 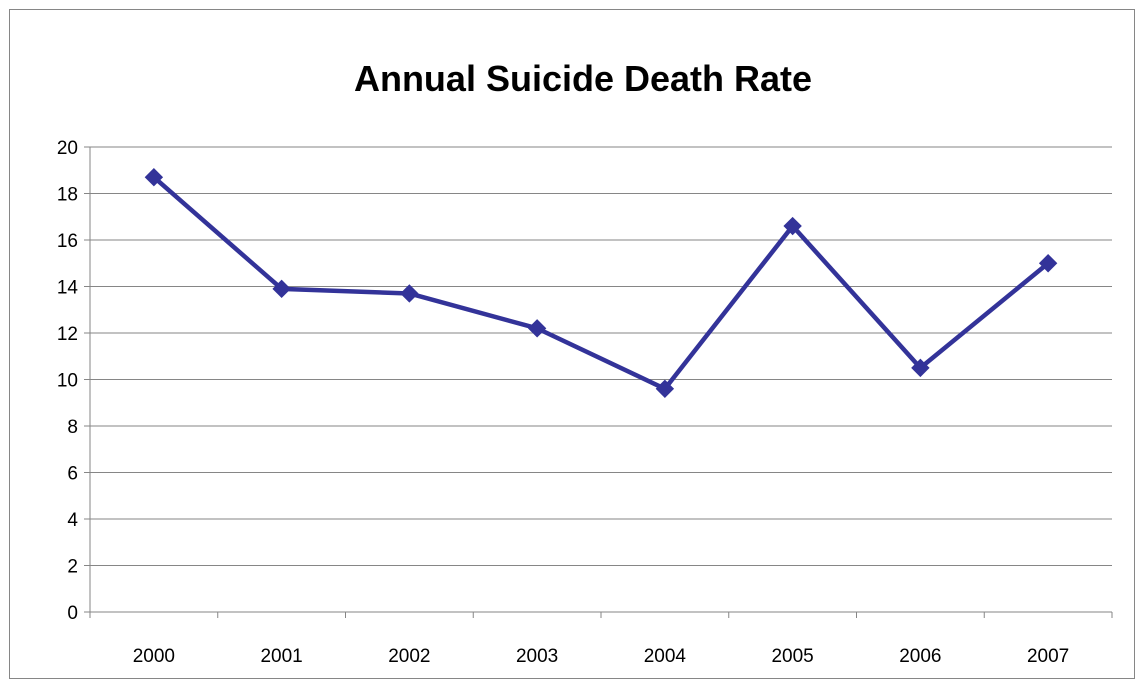 What do you see at coordinates (72, 474) in the screenshot?
I see `y-tick-label: 6` at bounding box center [72, 474].